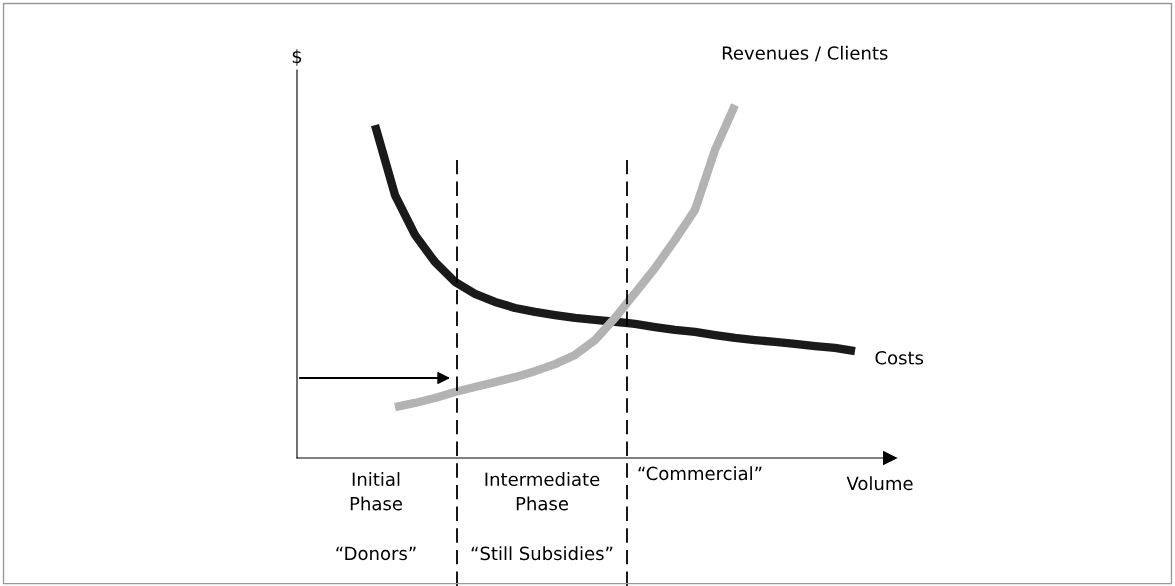  I want to click on text: “Donors”, so click(376, 553).